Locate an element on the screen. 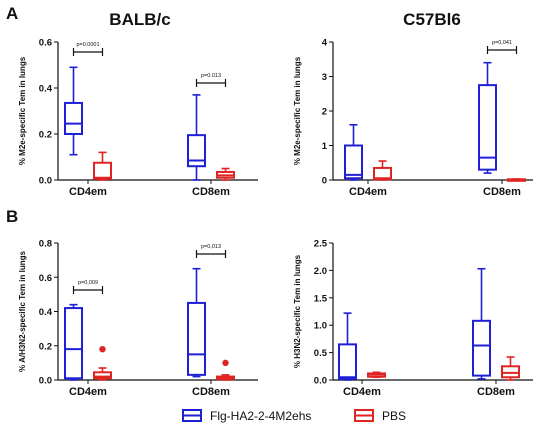  legend-label-blue: Flg-HA2-2-4M2ehs is located at coordinates (260, 416).